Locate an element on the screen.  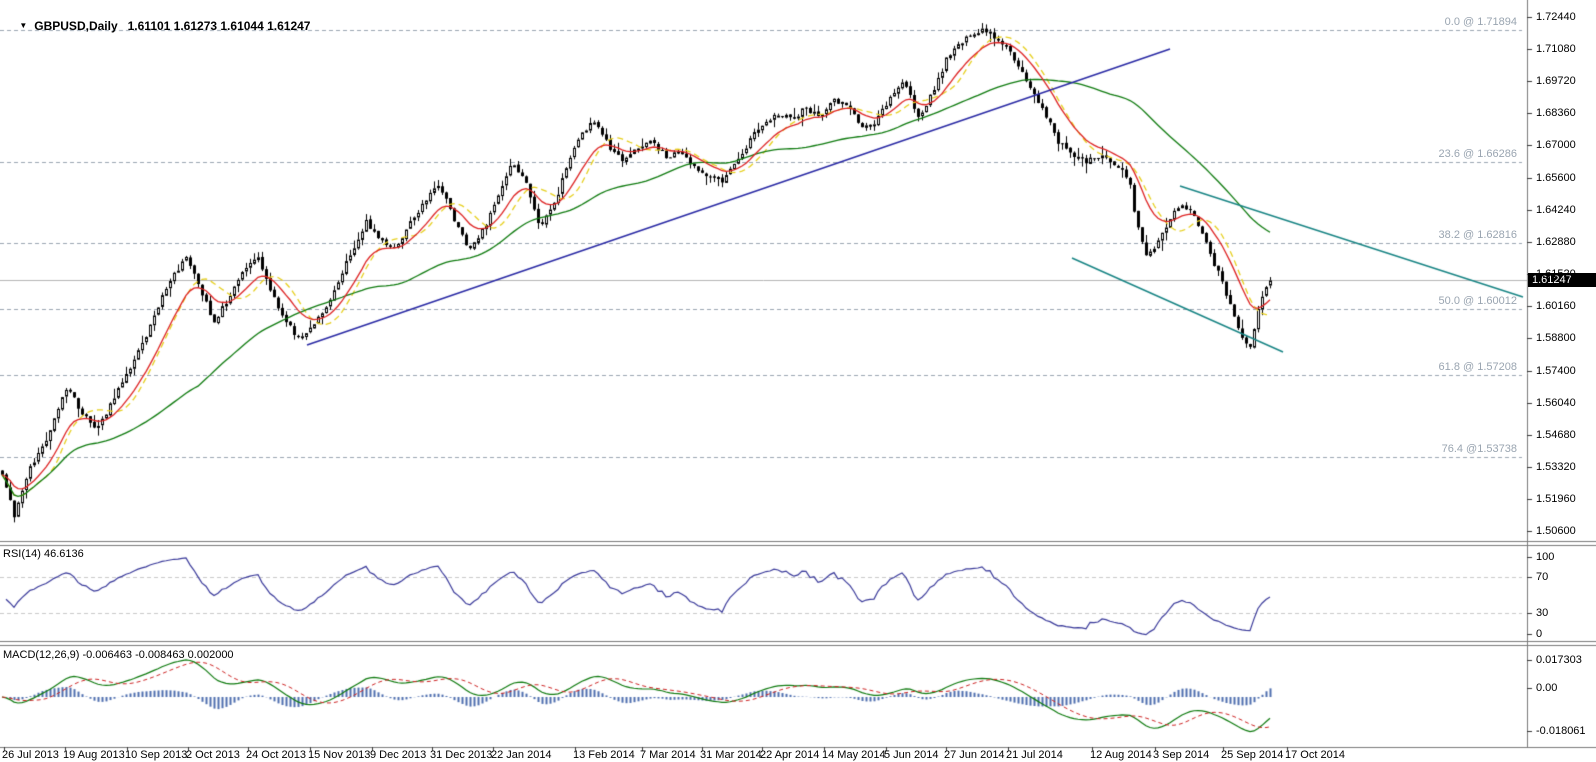
fib-level-label: 38.2 @ 1.62816 is located at coordinates (1477, 235).